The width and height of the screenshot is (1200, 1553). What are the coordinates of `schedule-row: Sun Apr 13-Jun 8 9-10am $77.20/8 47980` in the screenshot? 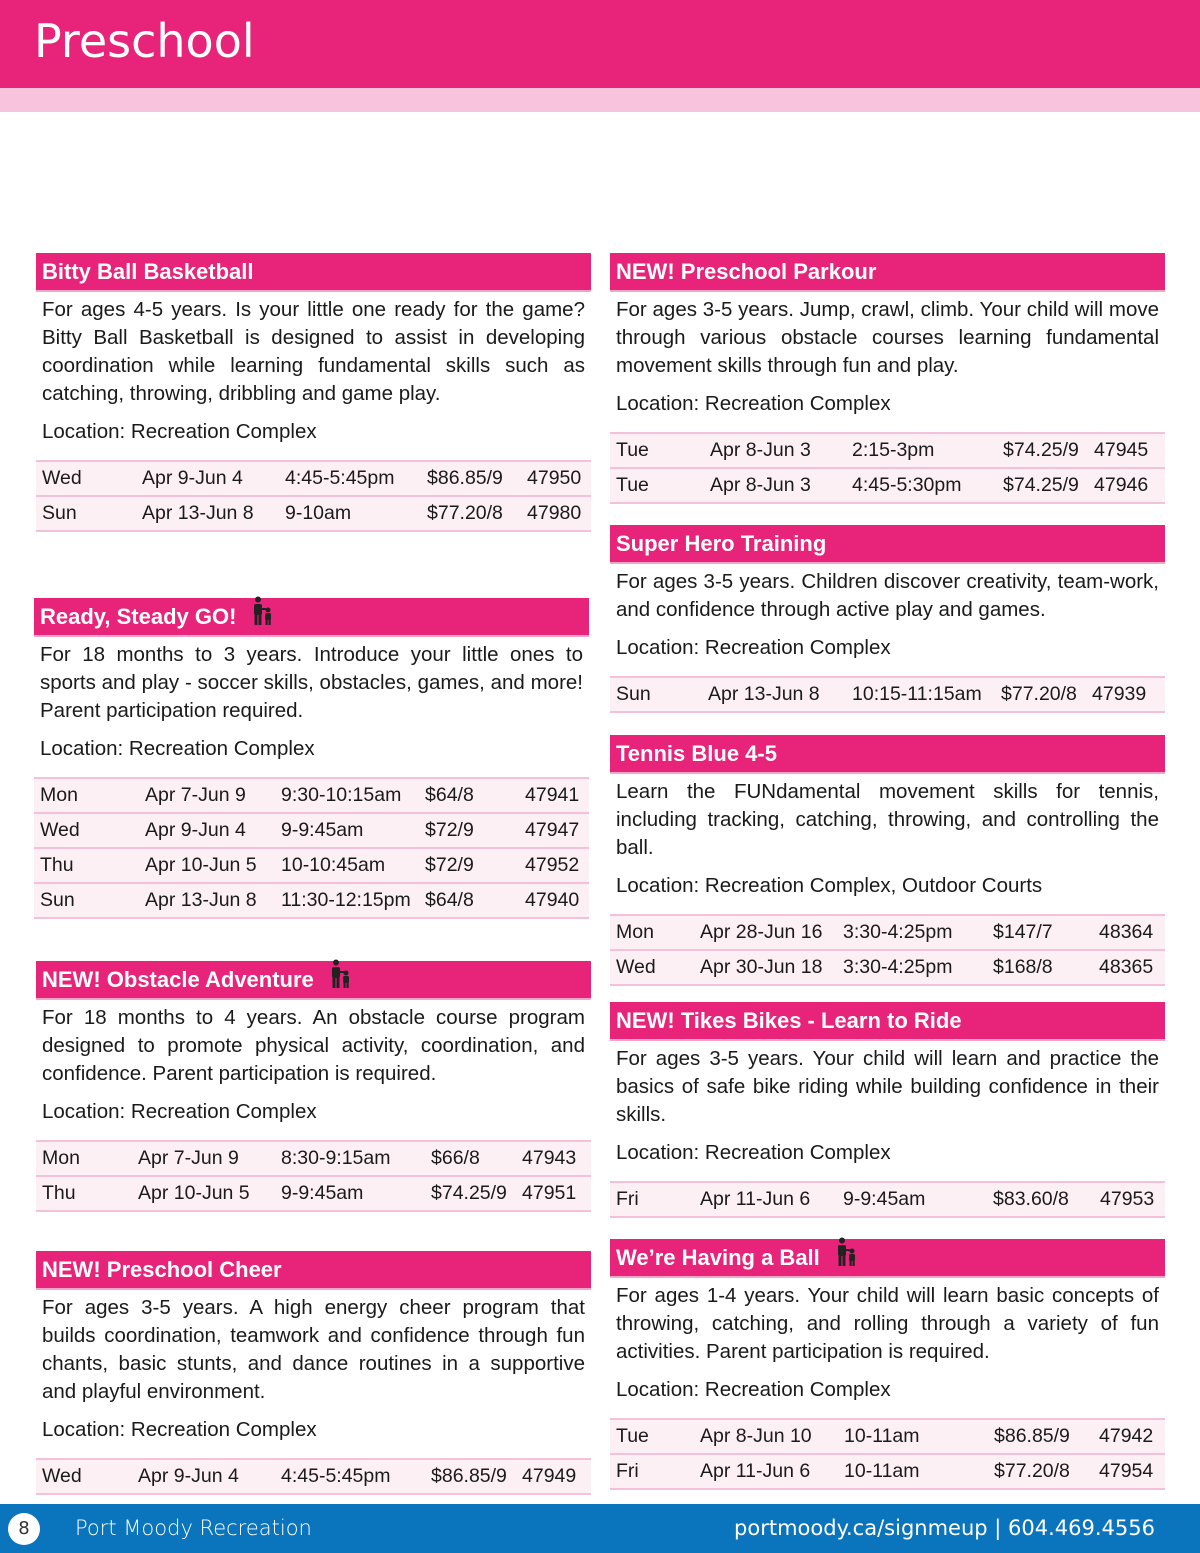 It's located at (313, 513).